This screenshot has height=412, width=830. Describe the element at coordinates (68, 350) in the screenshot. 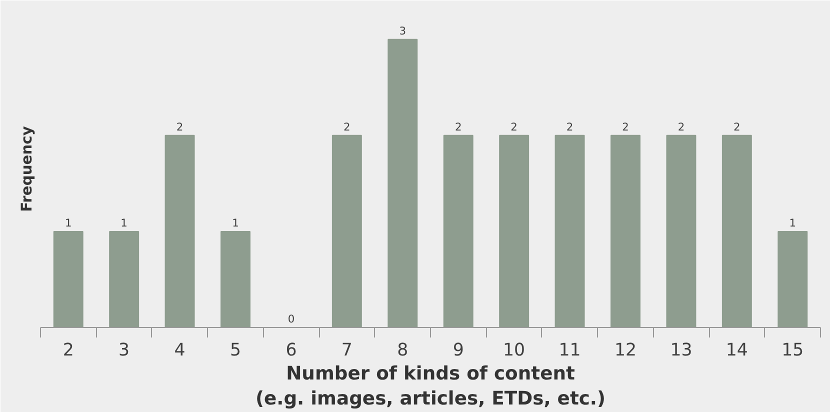

I see `x-tick-label: 2` at that location.